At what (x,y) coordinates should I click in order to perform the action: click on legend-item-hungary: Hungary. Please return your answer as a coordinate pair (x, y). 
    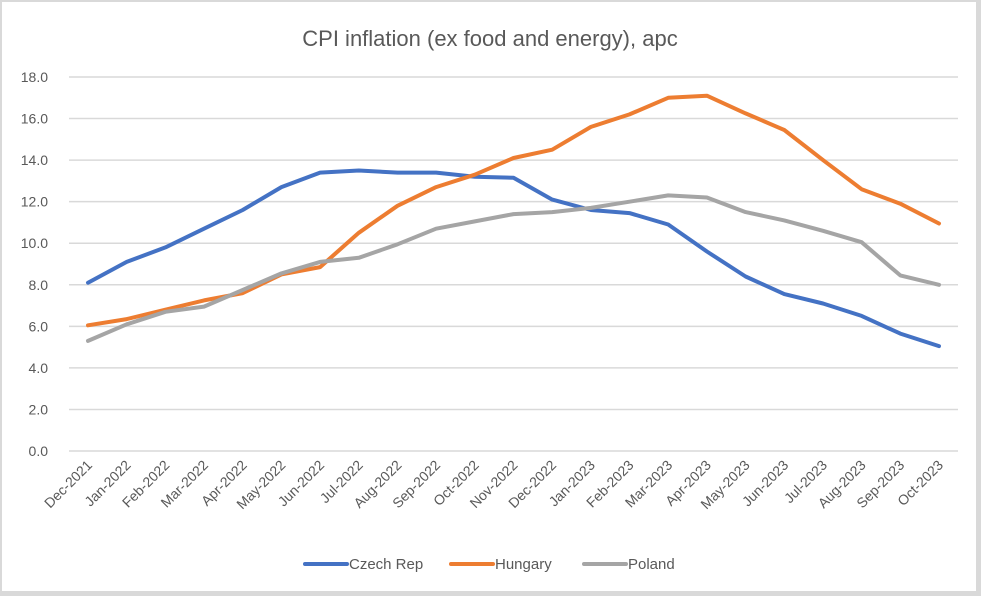
    Looking at the image, I should click on (500, 564).